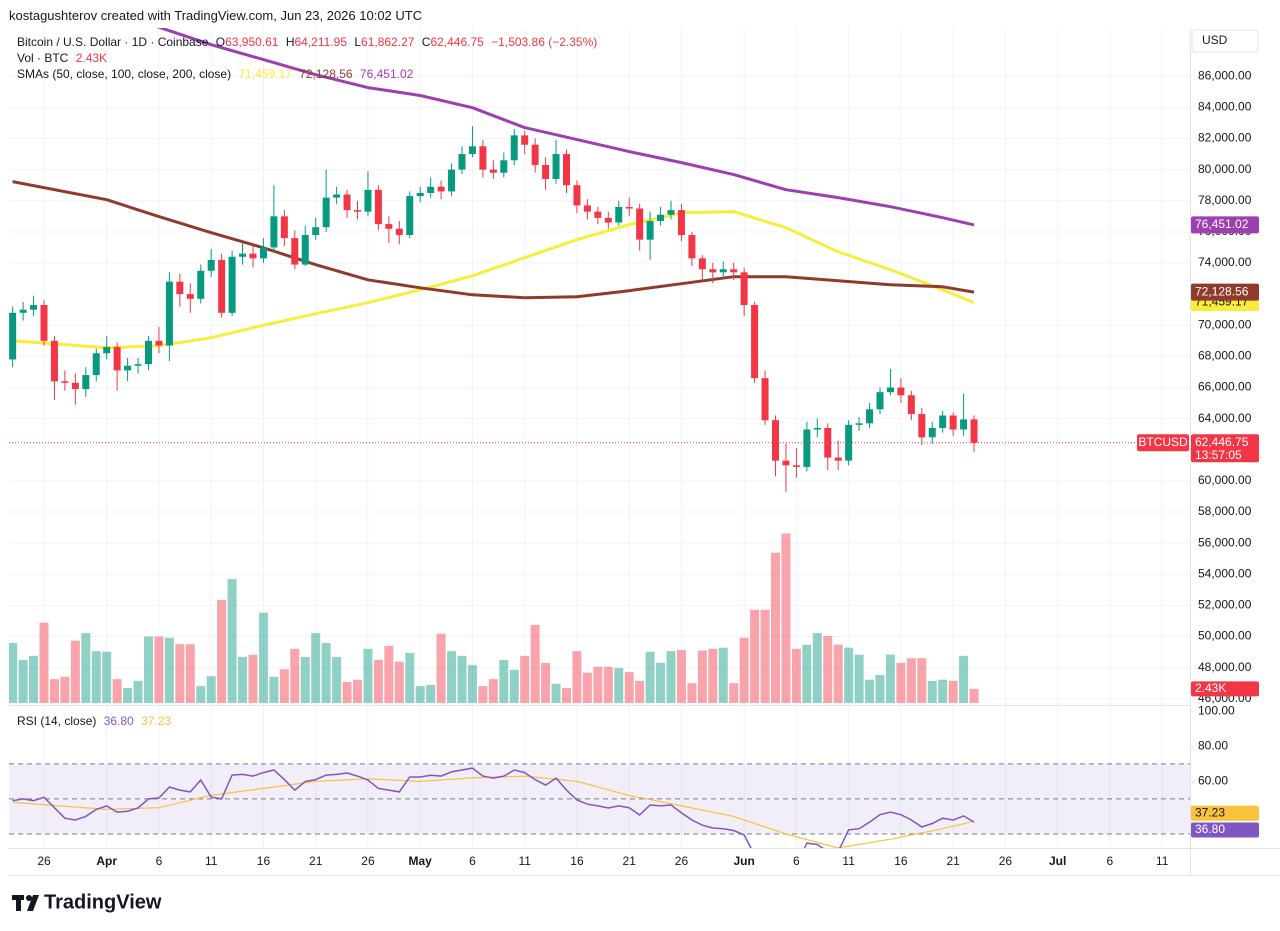  I want to click on logo: TradingView, so click(103, 902).